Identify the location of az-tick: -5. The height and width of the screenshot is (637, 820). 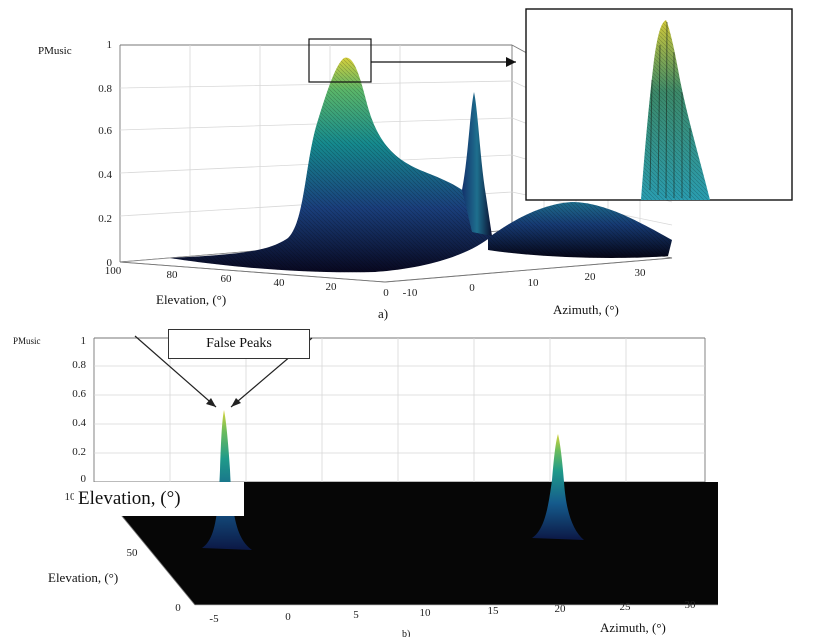
(214, 619).